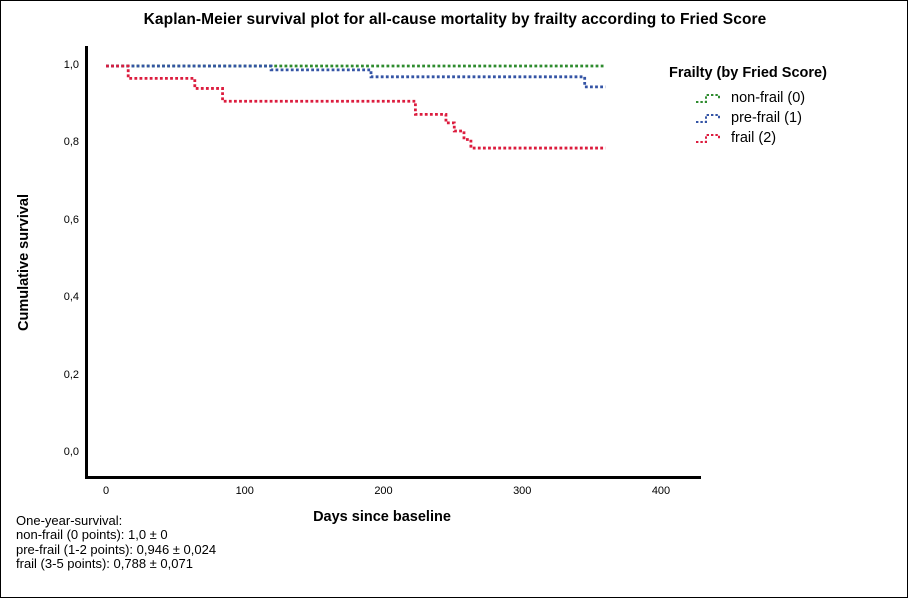 This screenshot has height=598, width=908. I want to click on footnote-line: One-year-survival:, so click(69, 520).